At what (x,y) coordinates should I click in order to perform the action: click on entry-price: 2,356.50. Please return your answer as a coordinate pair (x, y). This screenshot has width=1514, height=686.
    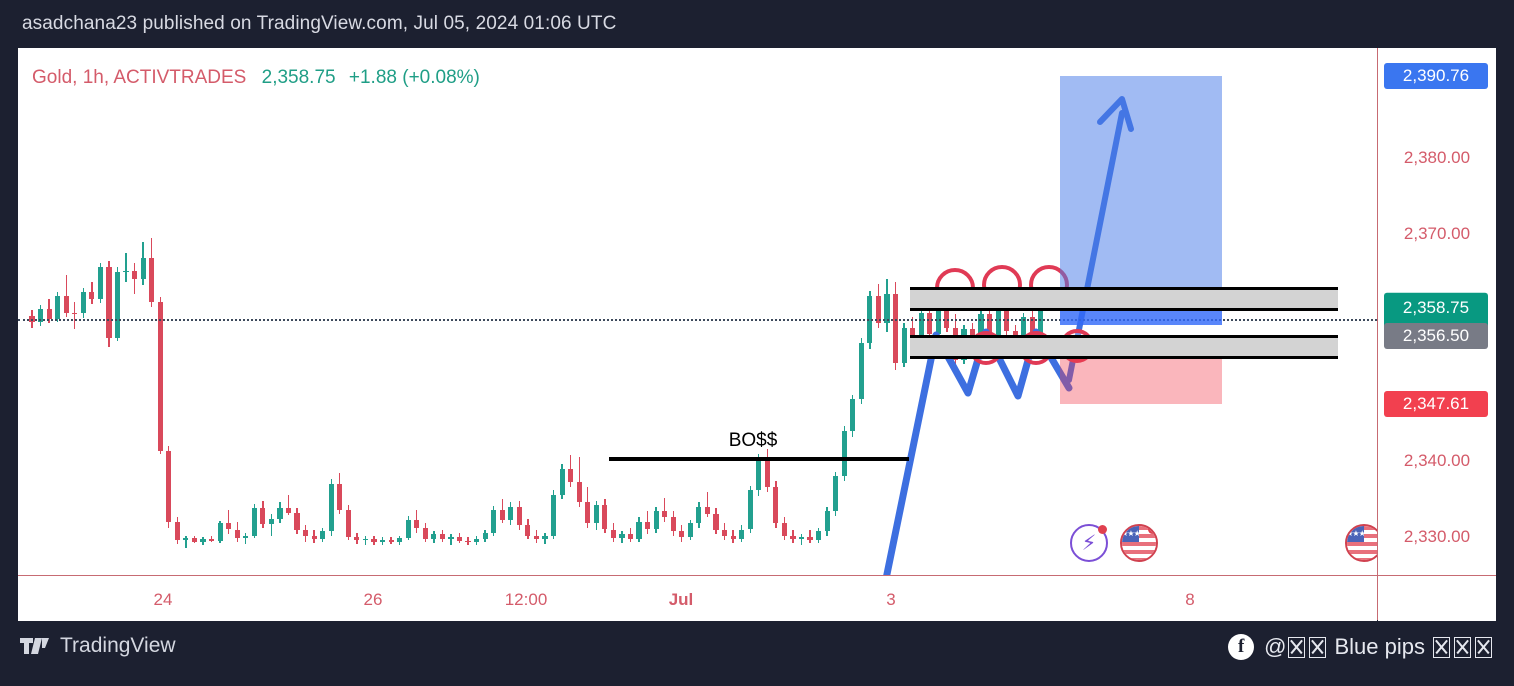
    Looking at the image, I should click on (1436, 336).